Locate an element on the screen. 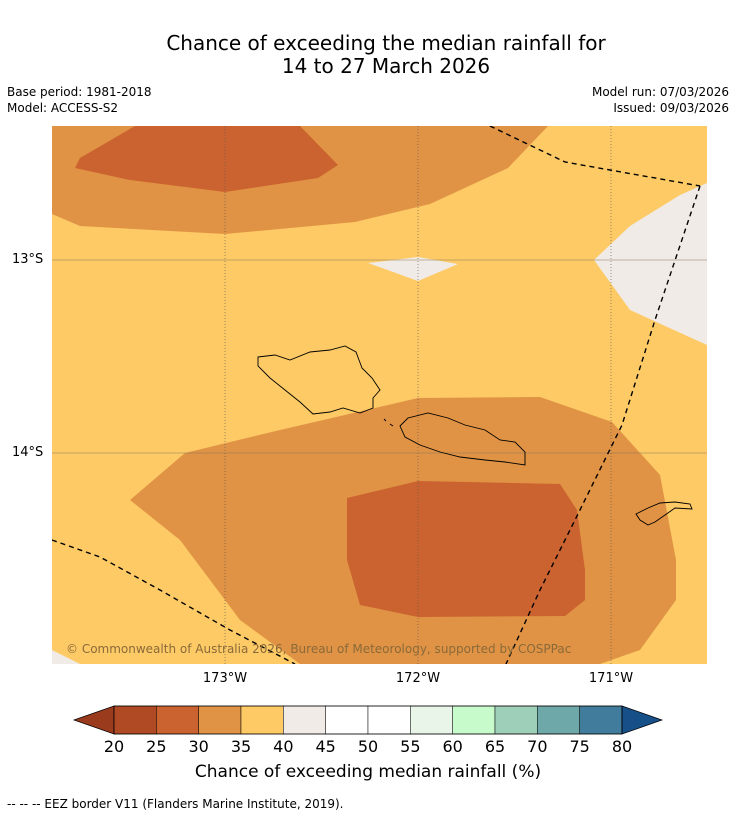  colorbar-tick-label: 60 is located at coordinates (452, 746).